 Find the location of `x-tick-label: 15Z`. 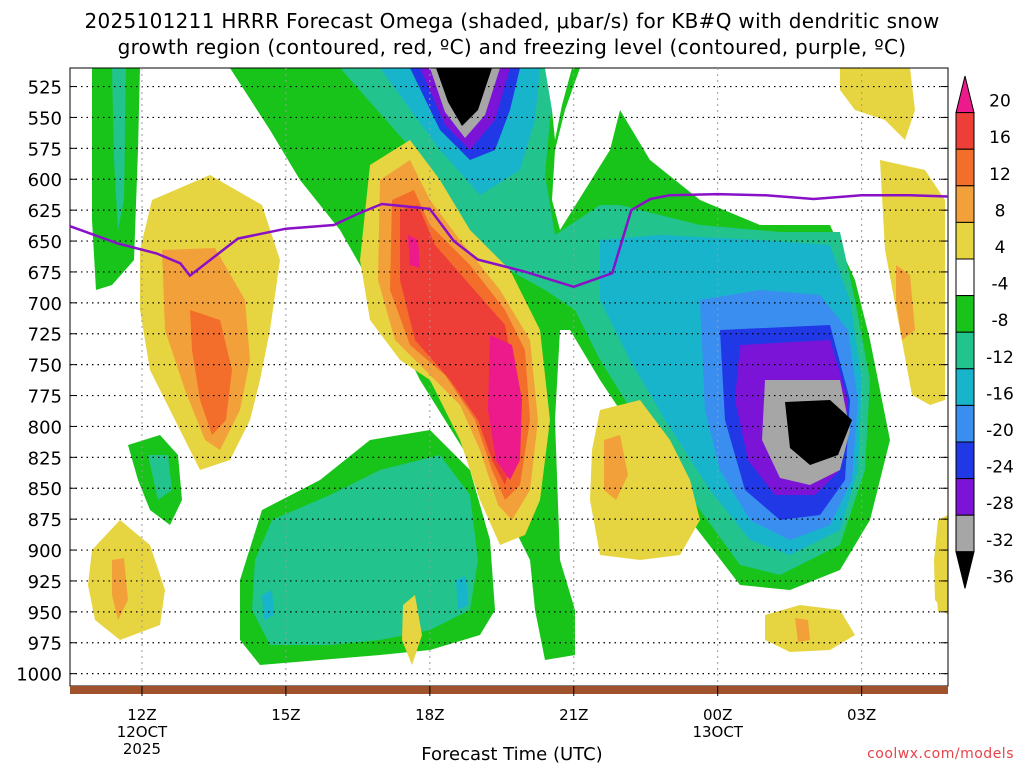

x-tick-label: 15Z is located at coordinates (285, 715).